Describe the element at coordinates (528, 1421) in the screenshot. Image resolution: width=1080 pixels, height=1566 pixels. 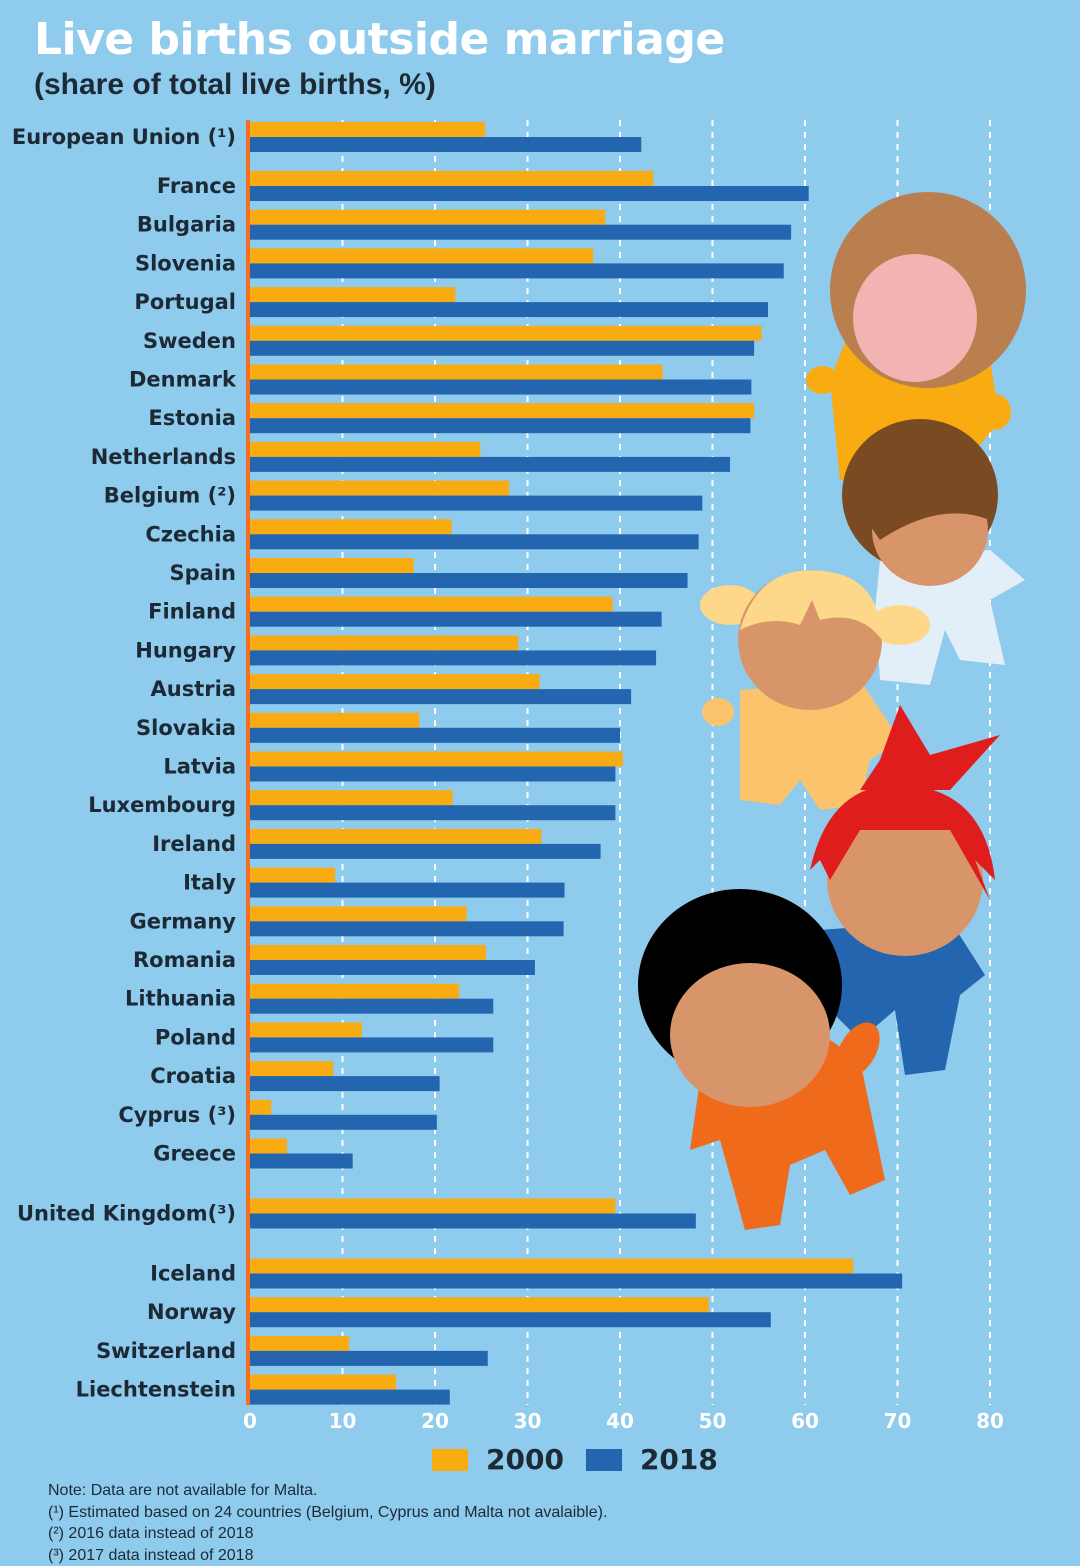
I see `x-tick-label: 30` at that location.